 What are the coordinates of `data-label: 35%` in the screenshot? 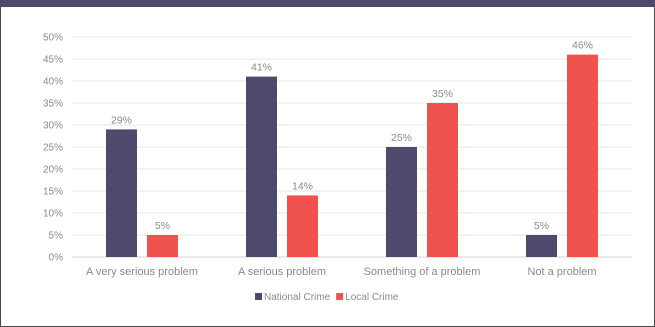 It's located at (442, 94).